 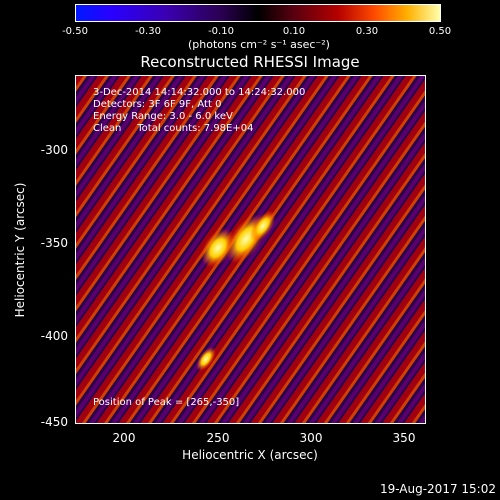 I want to click on colorbar-tick: -0.30, so click(x=148, y=31).